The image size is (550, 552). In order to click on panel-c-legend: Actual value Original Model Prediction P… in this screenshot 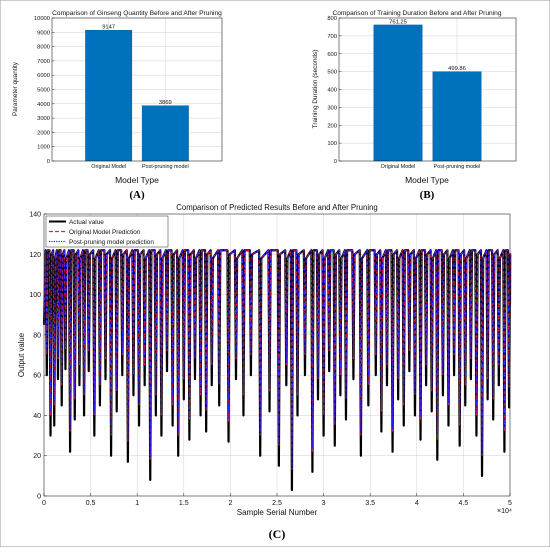, I will do `click(107, 231)`.